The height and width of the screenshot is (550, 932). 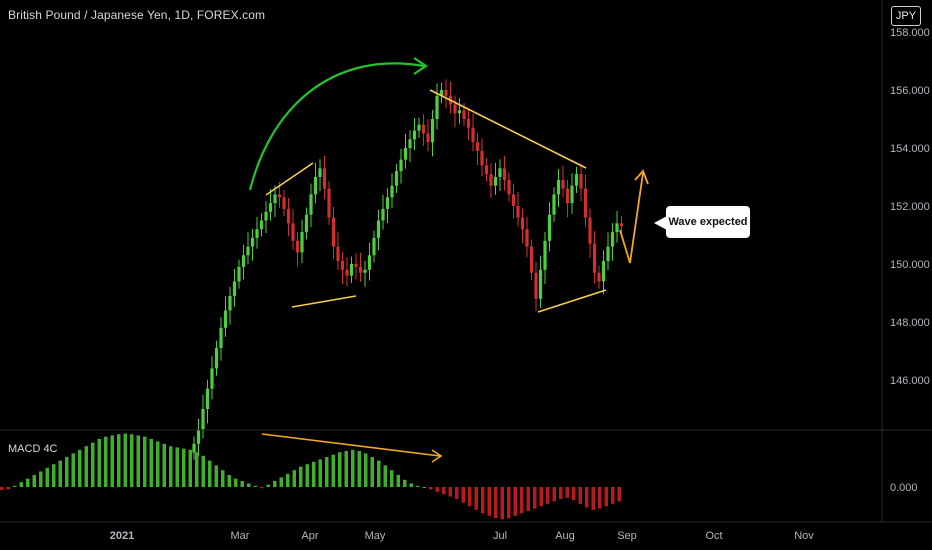 I want to click on macd-histogram, so click(x=310, y=476).